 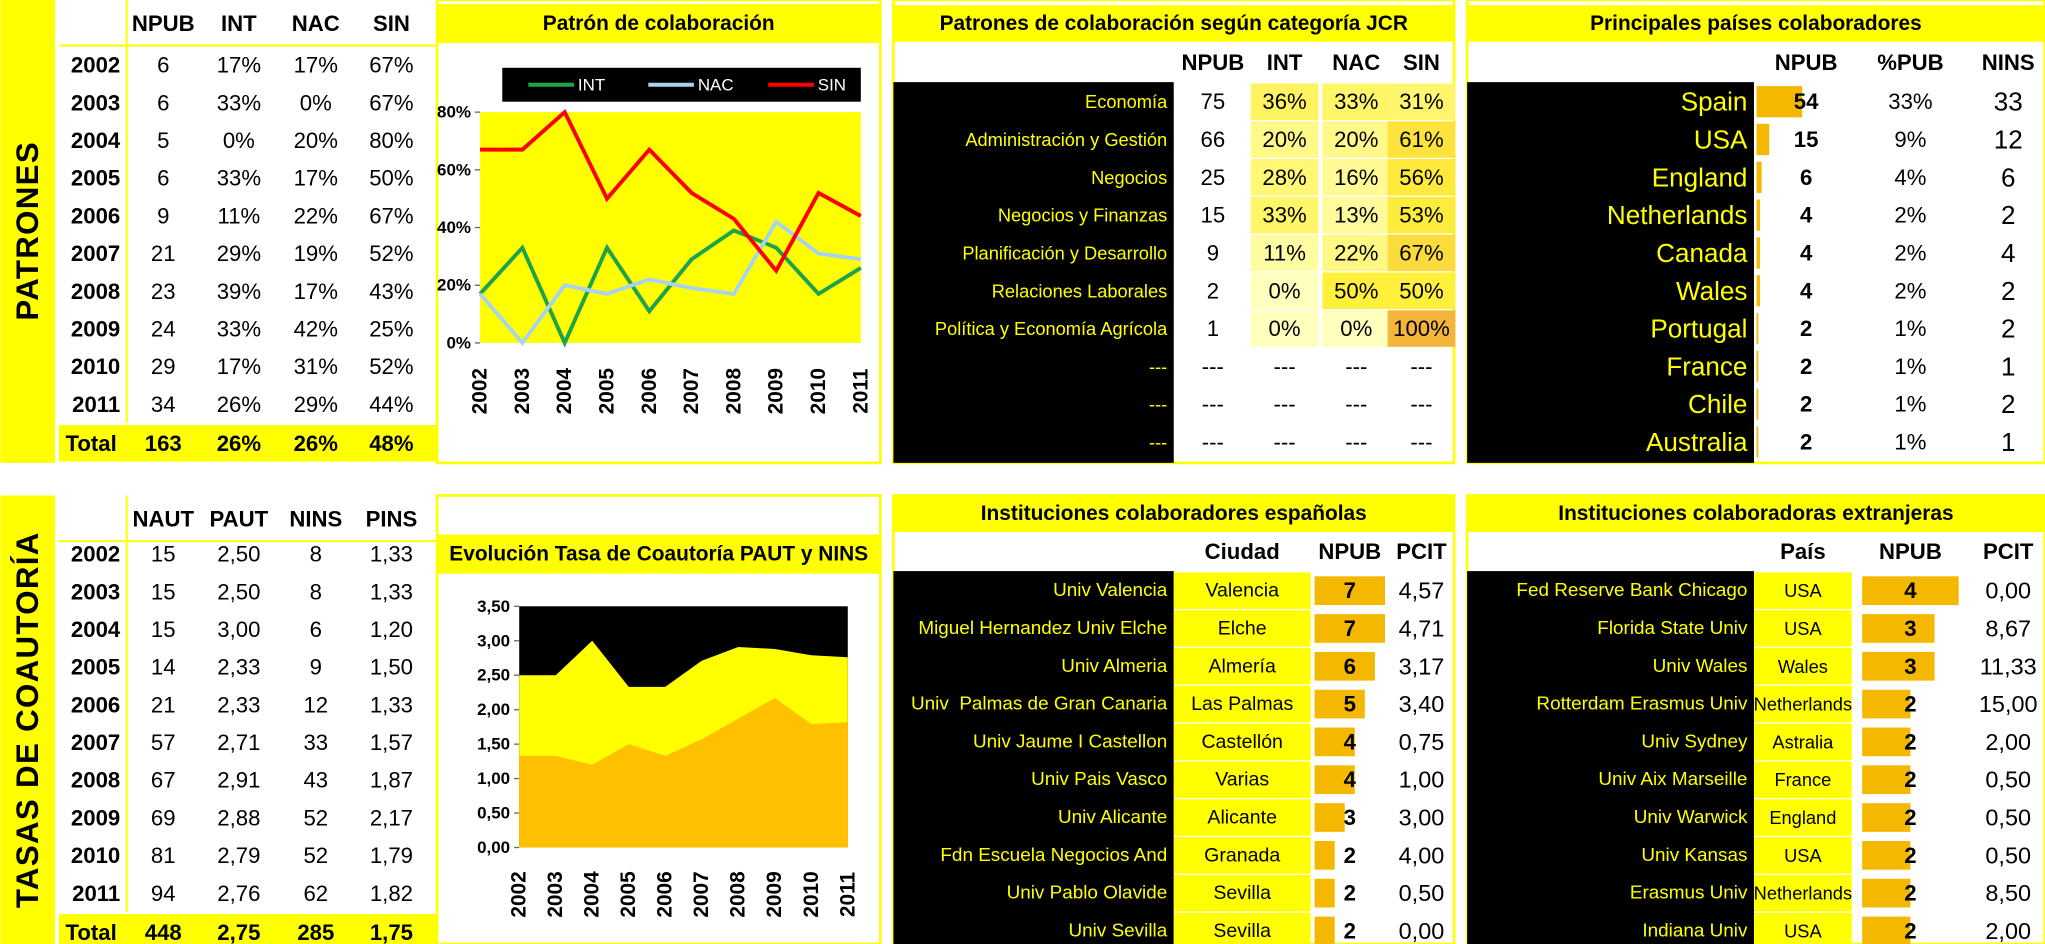 What do you see at coordinates (238, 742) in the screenshot?
I see `cell: 2,71` at bounding box center [238, 742].